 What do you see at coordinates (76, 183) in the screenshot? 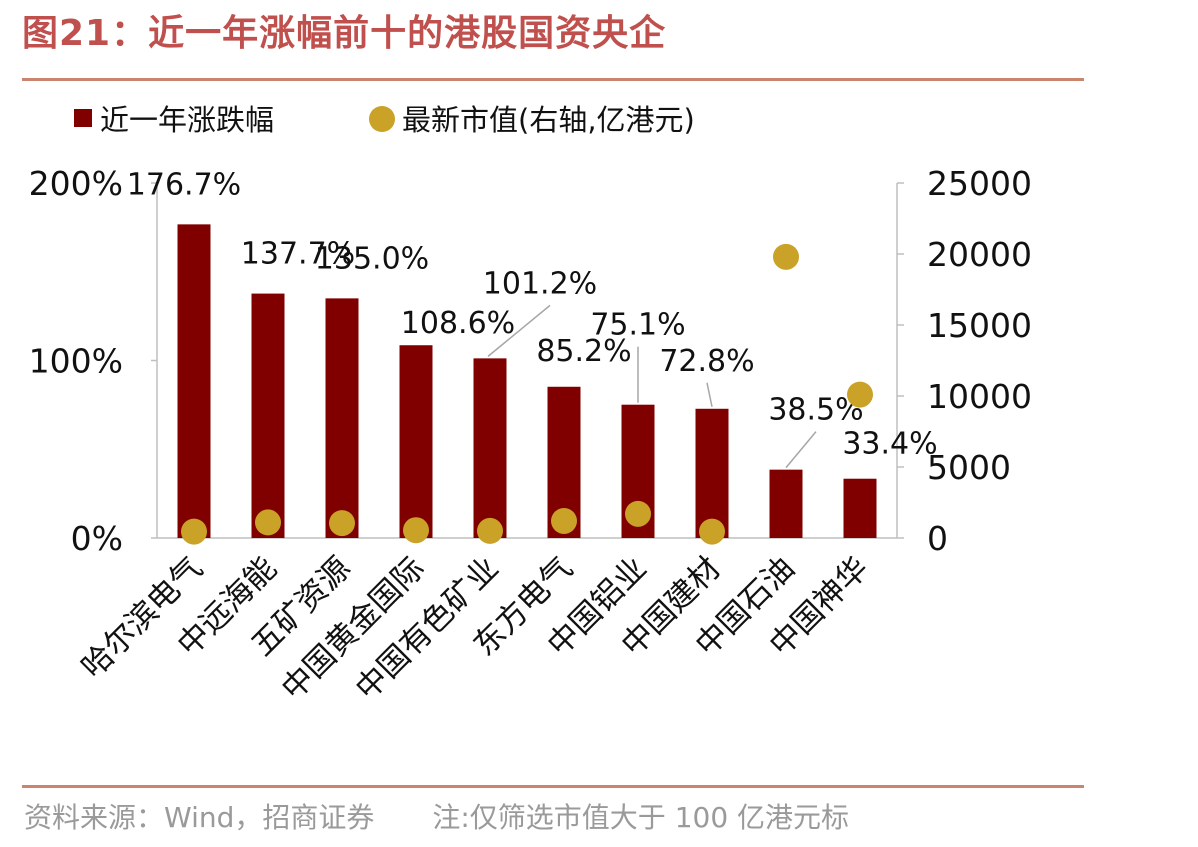
I see `left-axis-tick-label: 200%` at bounding box center [76, 183].